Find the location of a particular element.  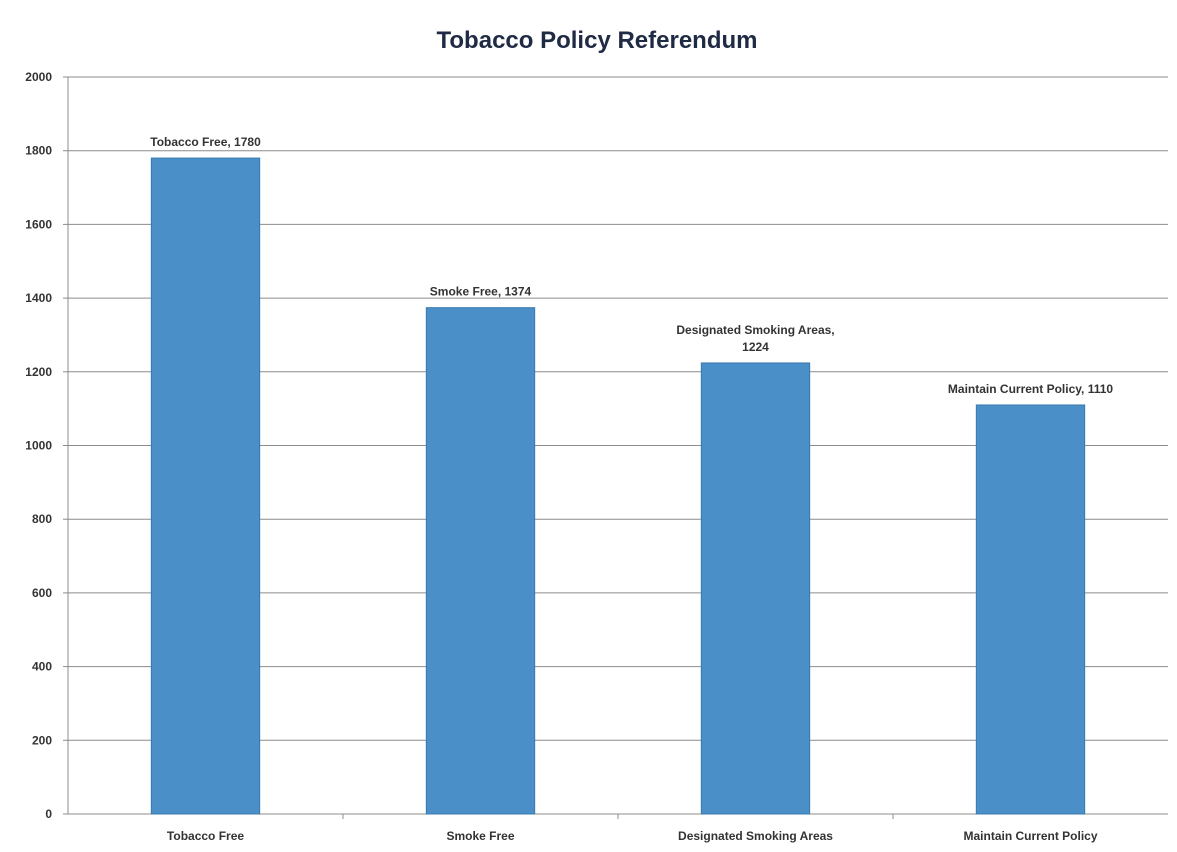

data-label: Designated Smoking Areas, is located at coordinates (755, 330).